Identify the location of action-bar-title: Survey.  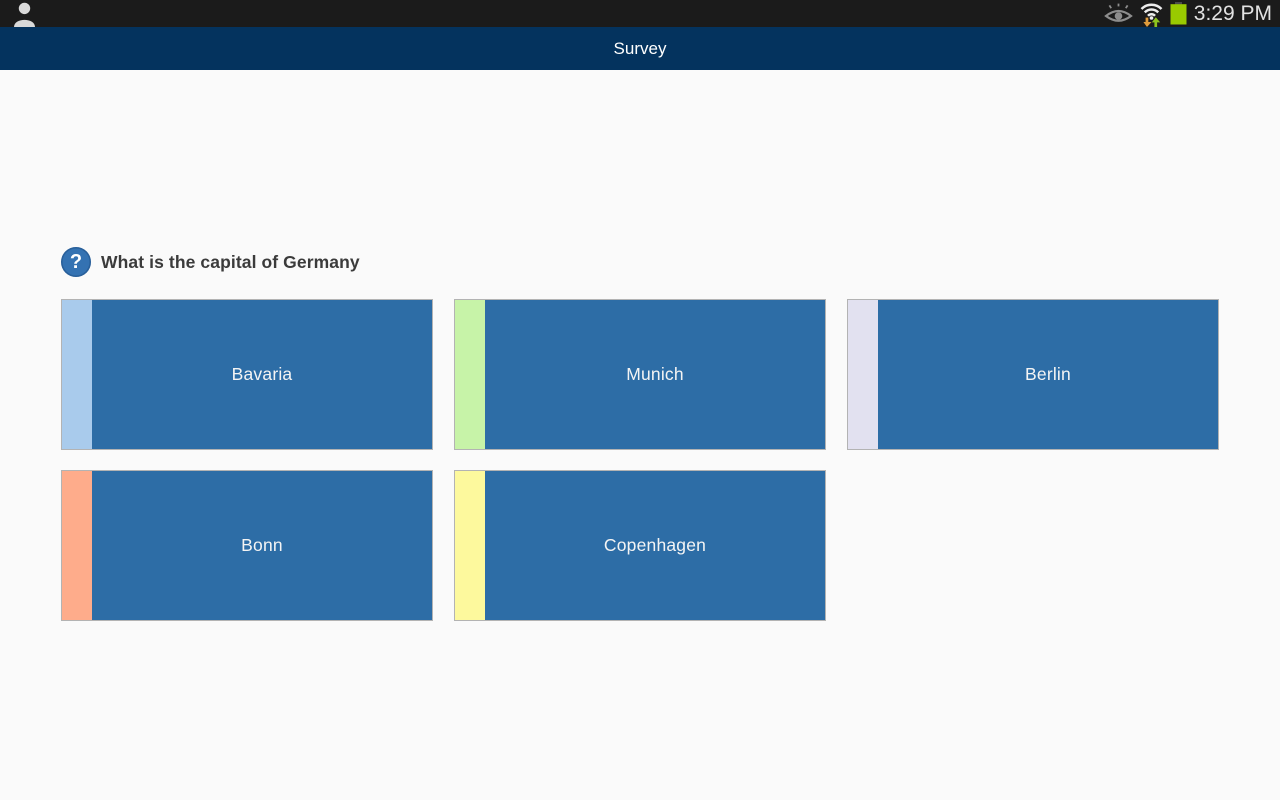
(640, 48).